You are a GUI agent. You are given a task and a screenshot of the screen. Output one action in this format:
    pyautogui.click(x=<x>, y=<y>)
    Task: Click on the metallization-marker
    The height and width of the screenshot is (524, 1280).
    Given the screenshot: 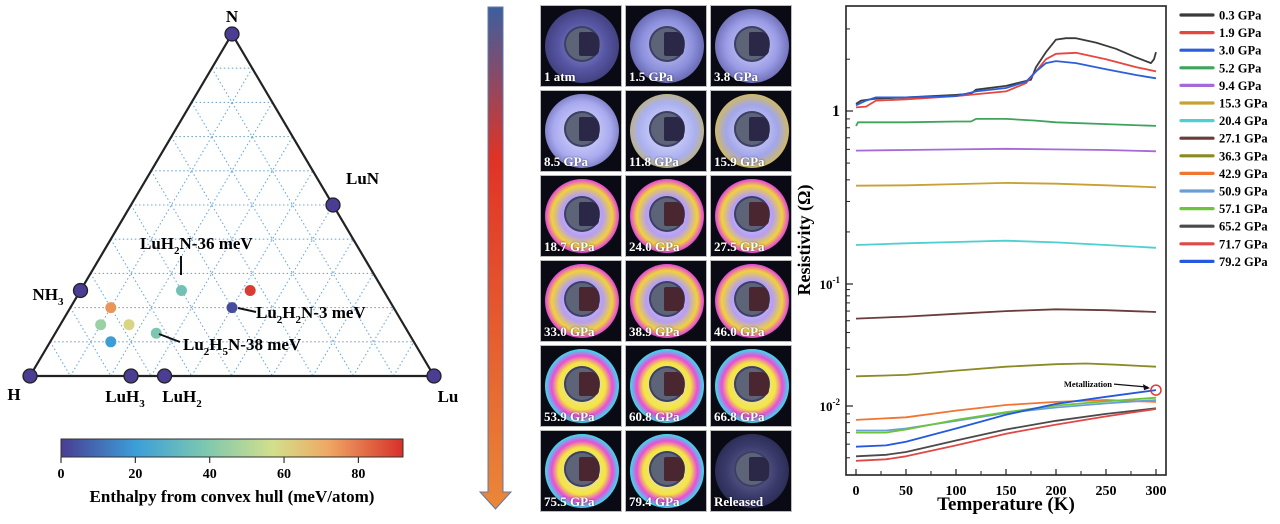 What is the action you would take?
    pyautogui.click(x=1156, y=390)
    